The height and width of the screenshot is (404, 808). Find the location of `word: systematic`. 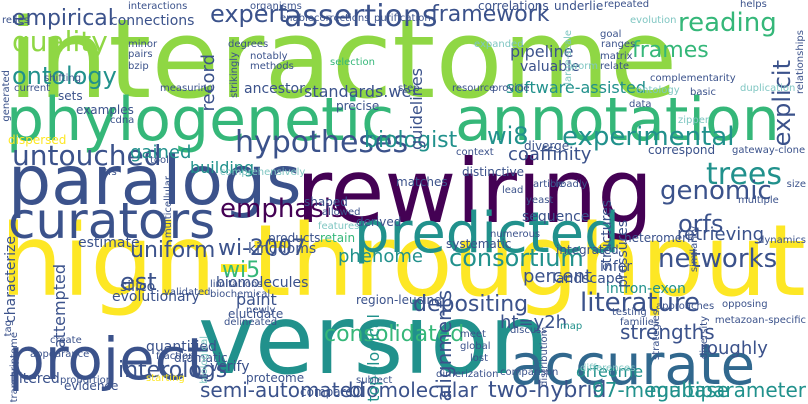

word: systematic is located at coordinates (479, 244).